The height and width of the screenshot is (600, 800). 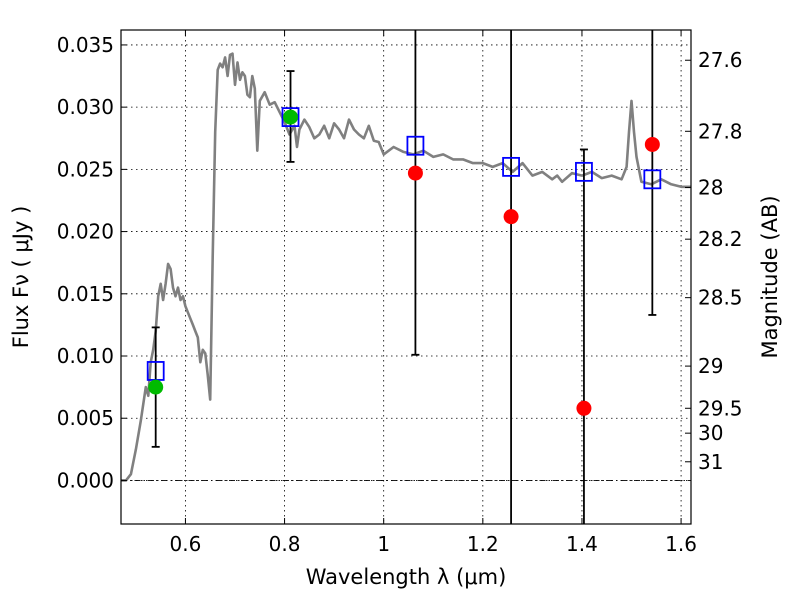 I want to click on x-tick-label: 0.8, so click(x=285, y=544).